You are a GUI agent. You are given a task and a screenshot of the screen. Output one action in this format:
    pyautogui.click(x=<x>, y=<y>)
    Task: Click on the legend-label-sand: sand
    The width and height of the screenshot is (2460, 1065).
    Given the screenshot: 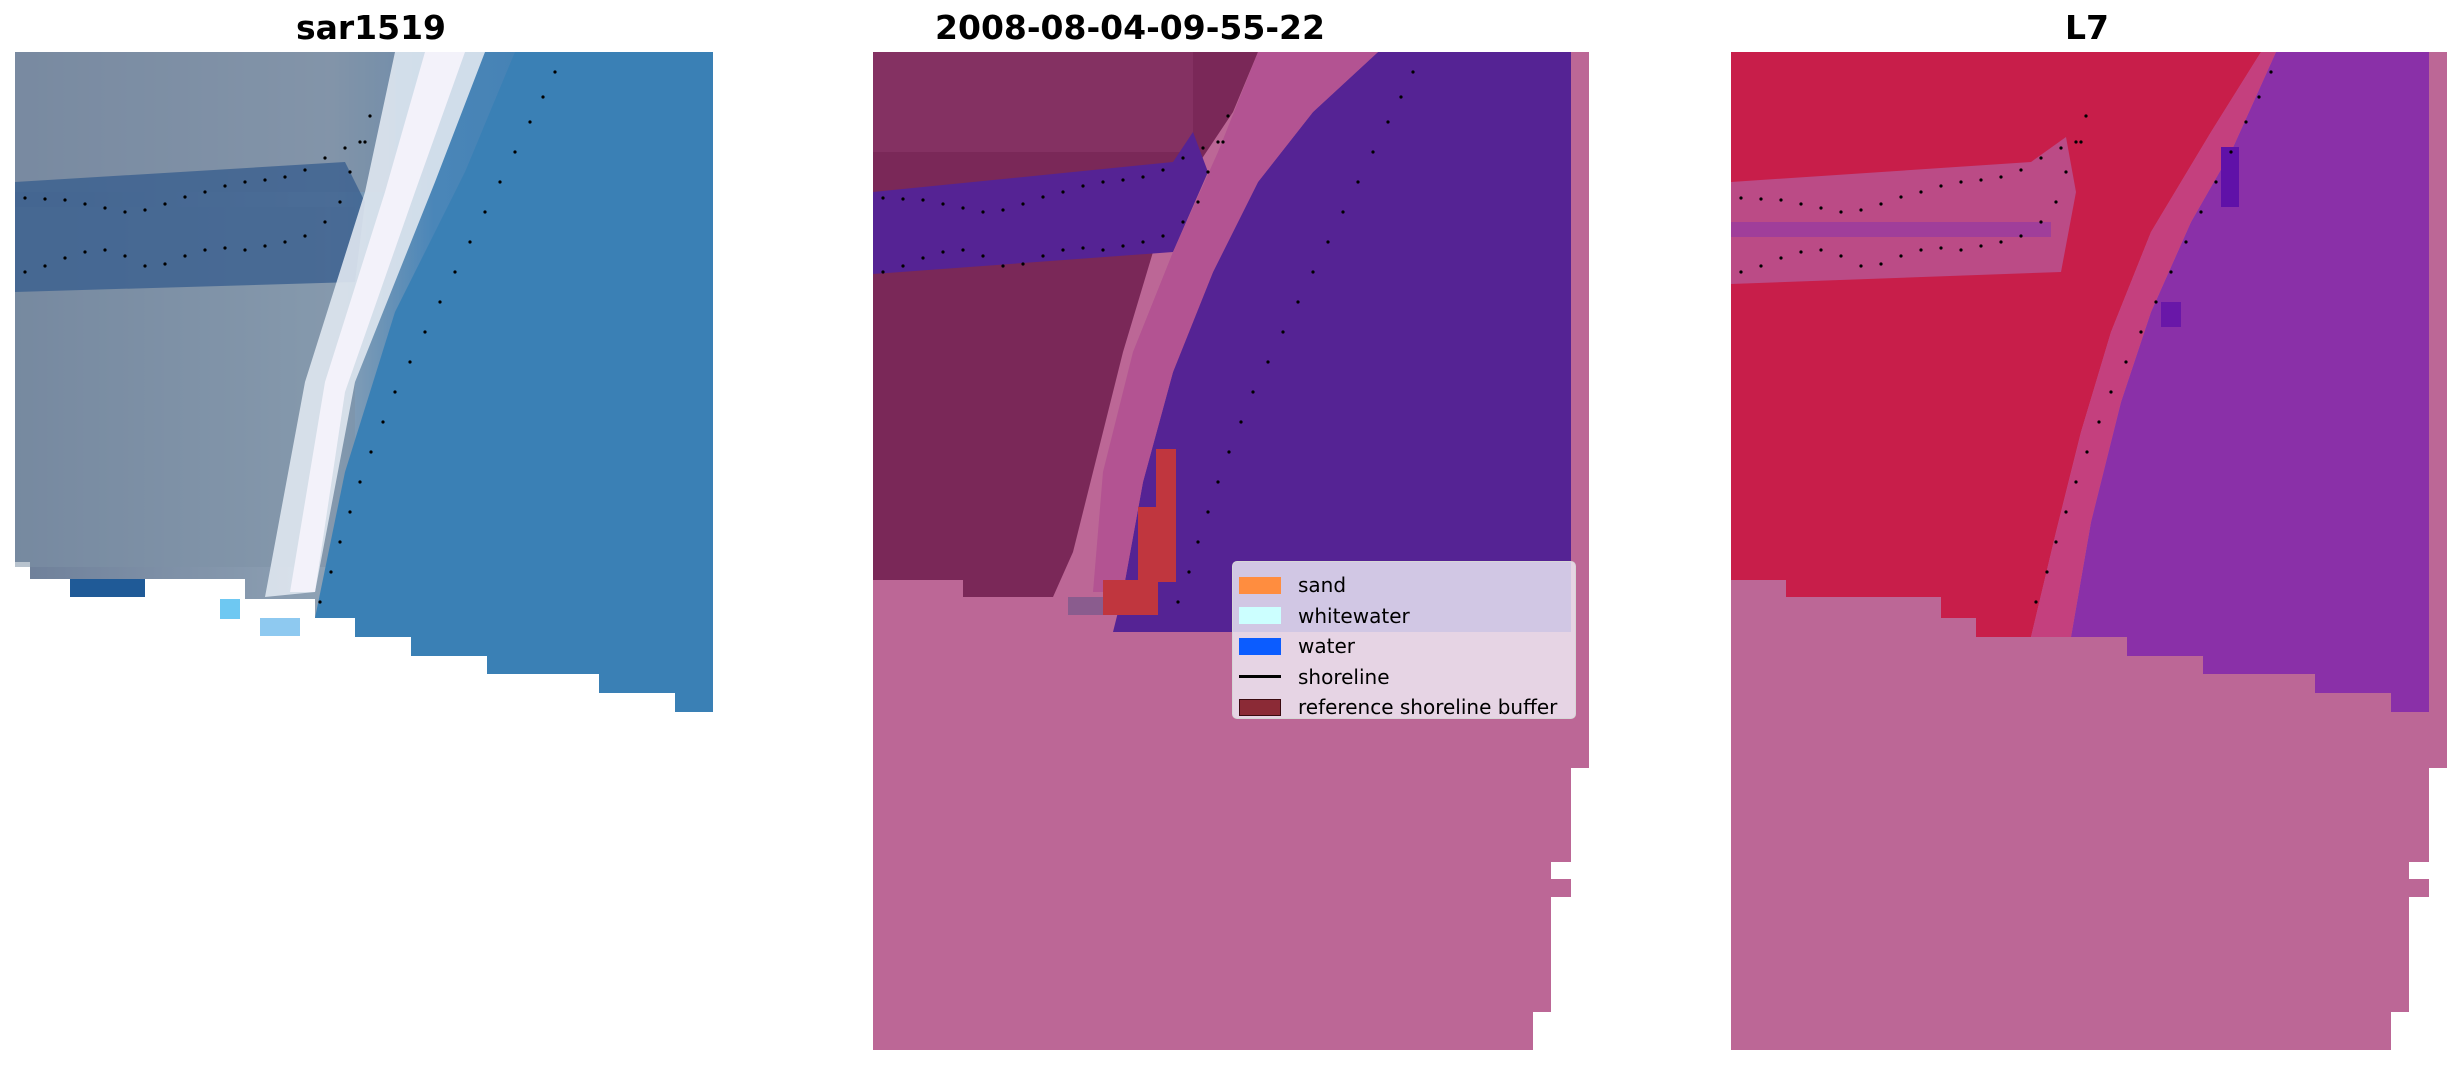 What is the action you would take?
    pyautogui.click(x=1322, y=585)
    